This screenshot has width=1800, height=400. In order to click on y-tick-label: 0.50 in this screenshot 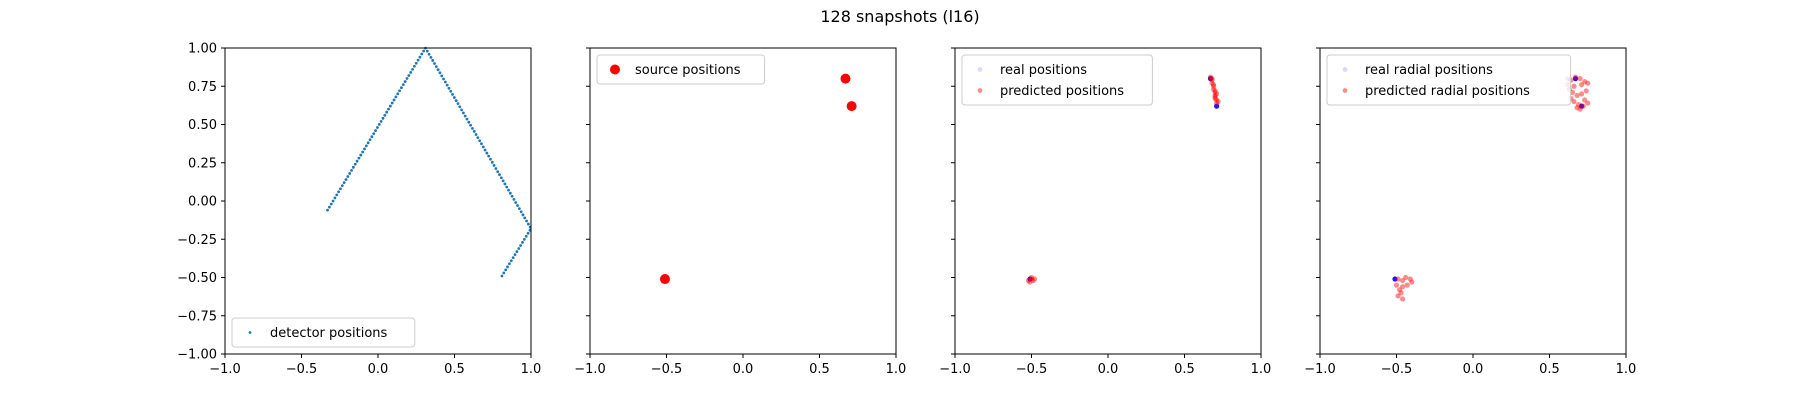, I will do `click(202, 125)`.